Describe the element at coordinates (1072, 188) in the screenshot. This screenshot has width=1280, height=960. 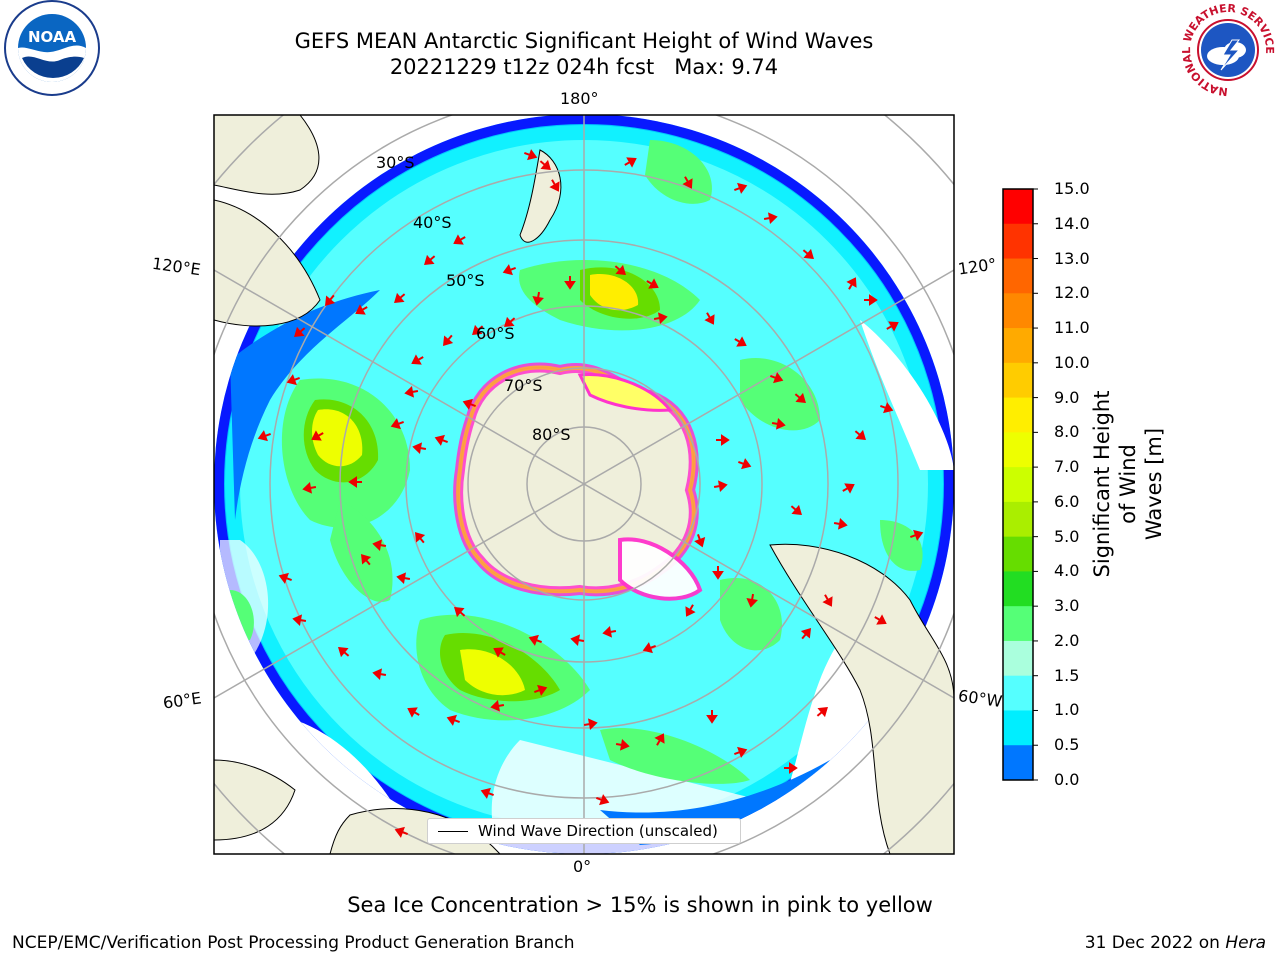
I see `colorbar-tick-label: 15.0` at that location.